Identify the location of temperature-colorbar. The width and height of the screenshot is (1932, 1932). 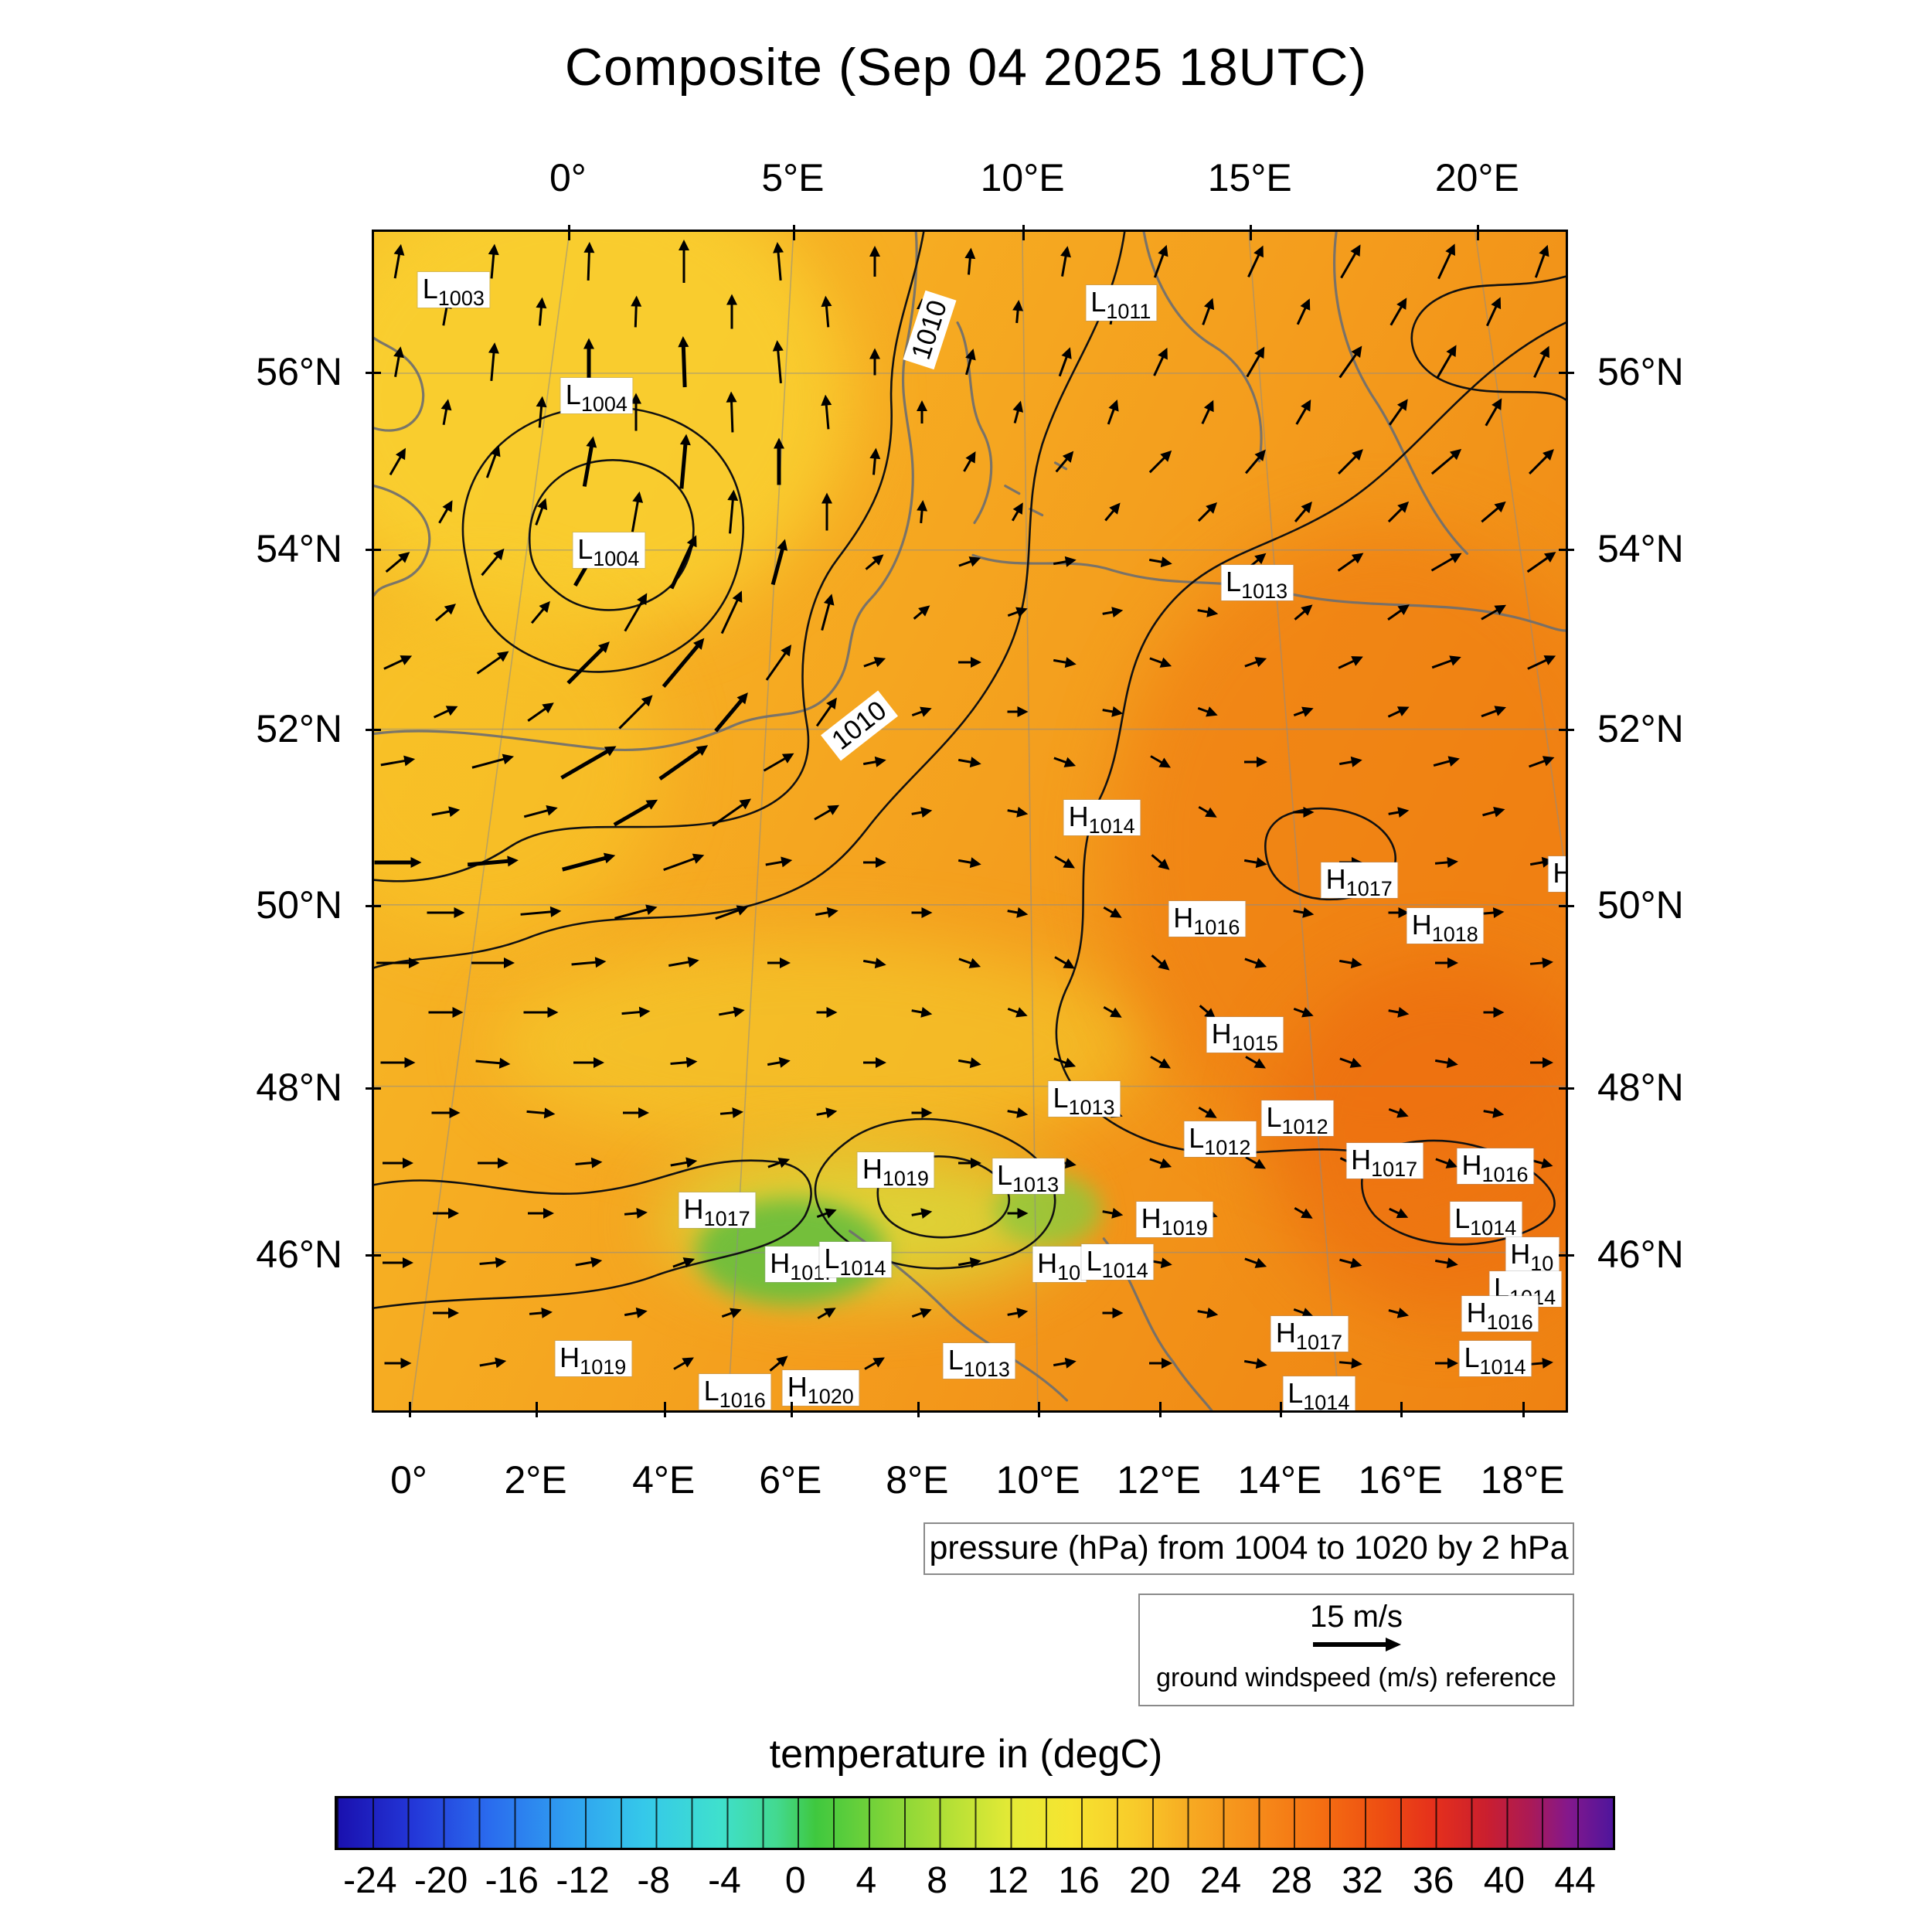
(975, 1823).